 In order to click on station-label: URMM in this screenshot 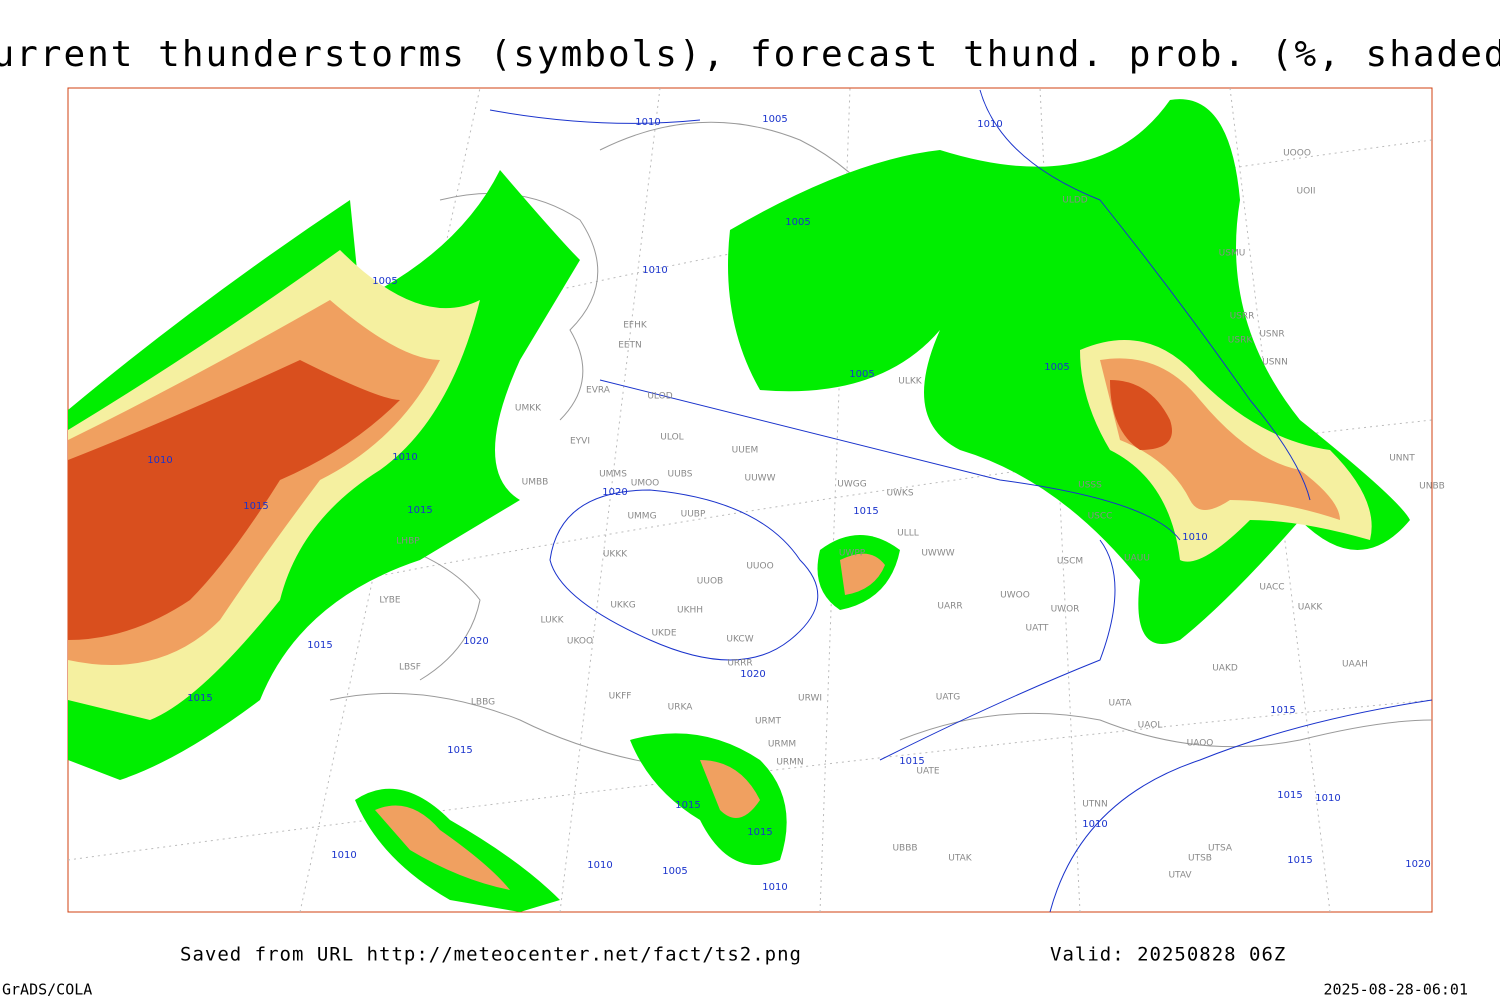, I will do `click(782, 745)`.